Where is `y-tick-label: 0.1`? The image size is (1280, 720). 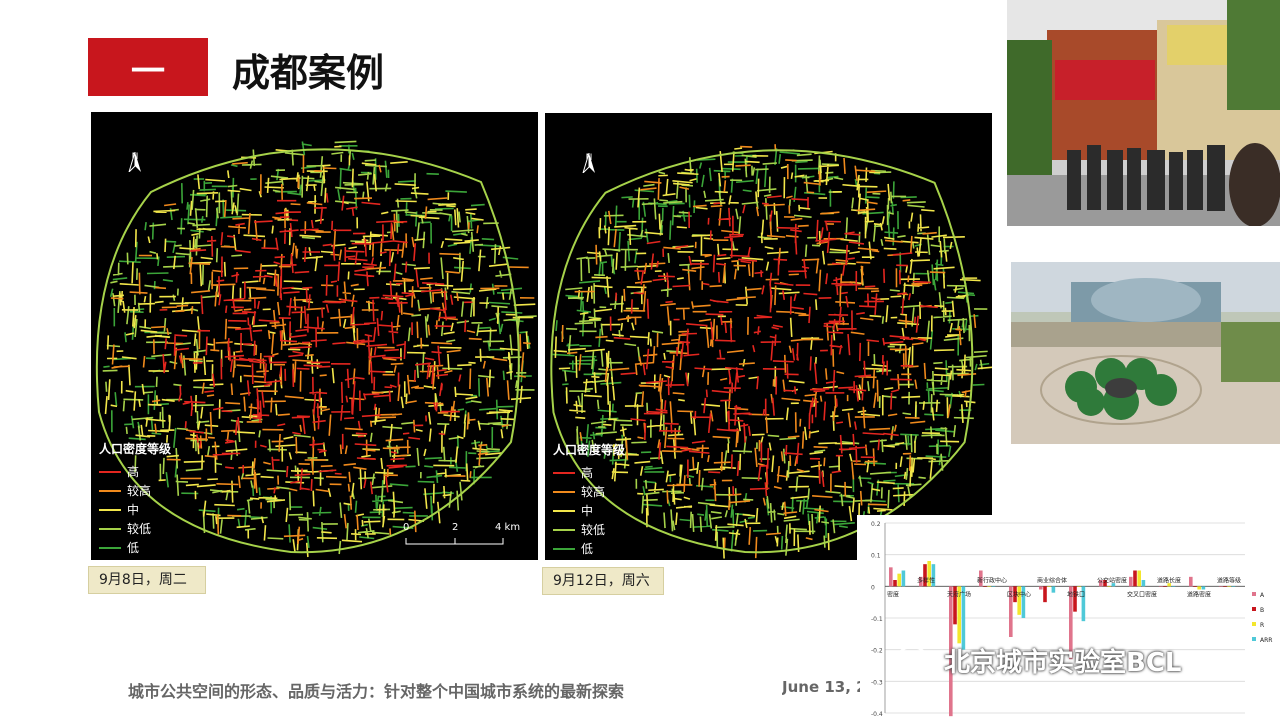
y-tick-label: 0.1 is located at coordinates (876, 556).